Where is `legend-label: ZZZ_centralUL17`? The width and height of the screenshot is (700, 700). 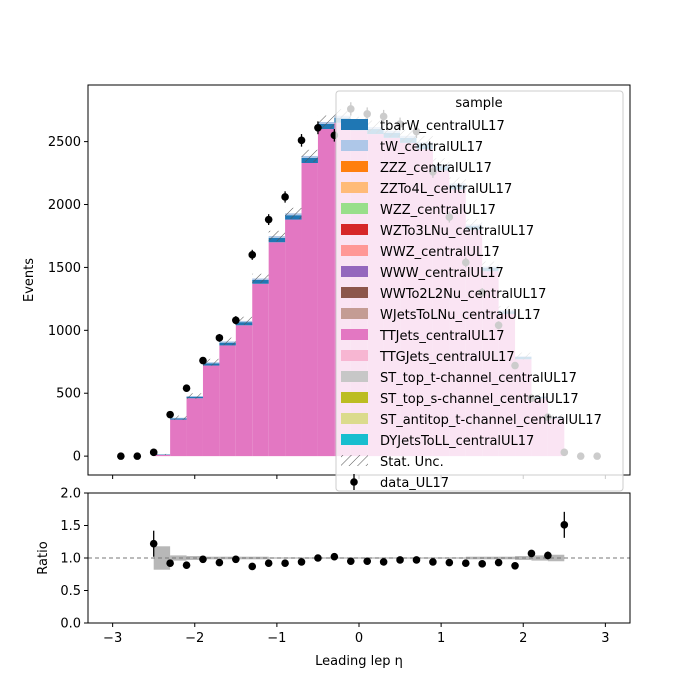
legend-label: ZZZ_centralUL17 is located at coordinates (436, 168).